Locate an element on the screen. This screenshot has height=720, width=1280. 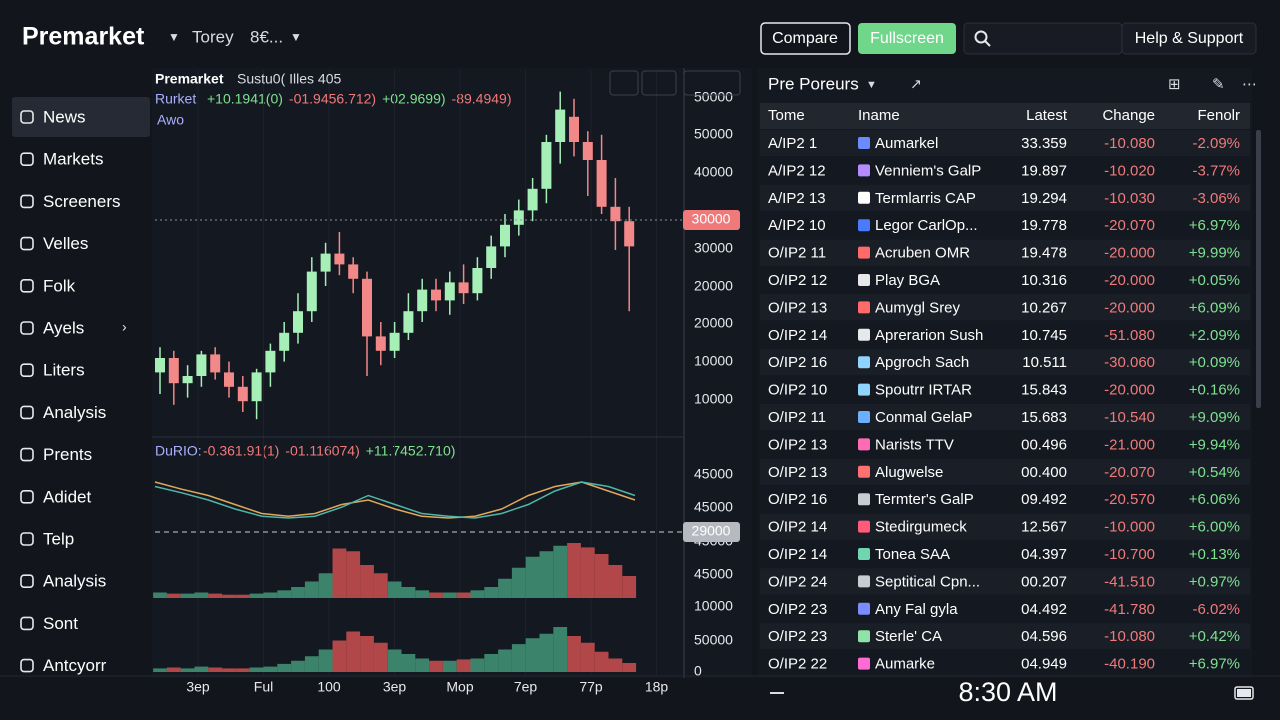
draw-tool is located at coordinates (624, 83).